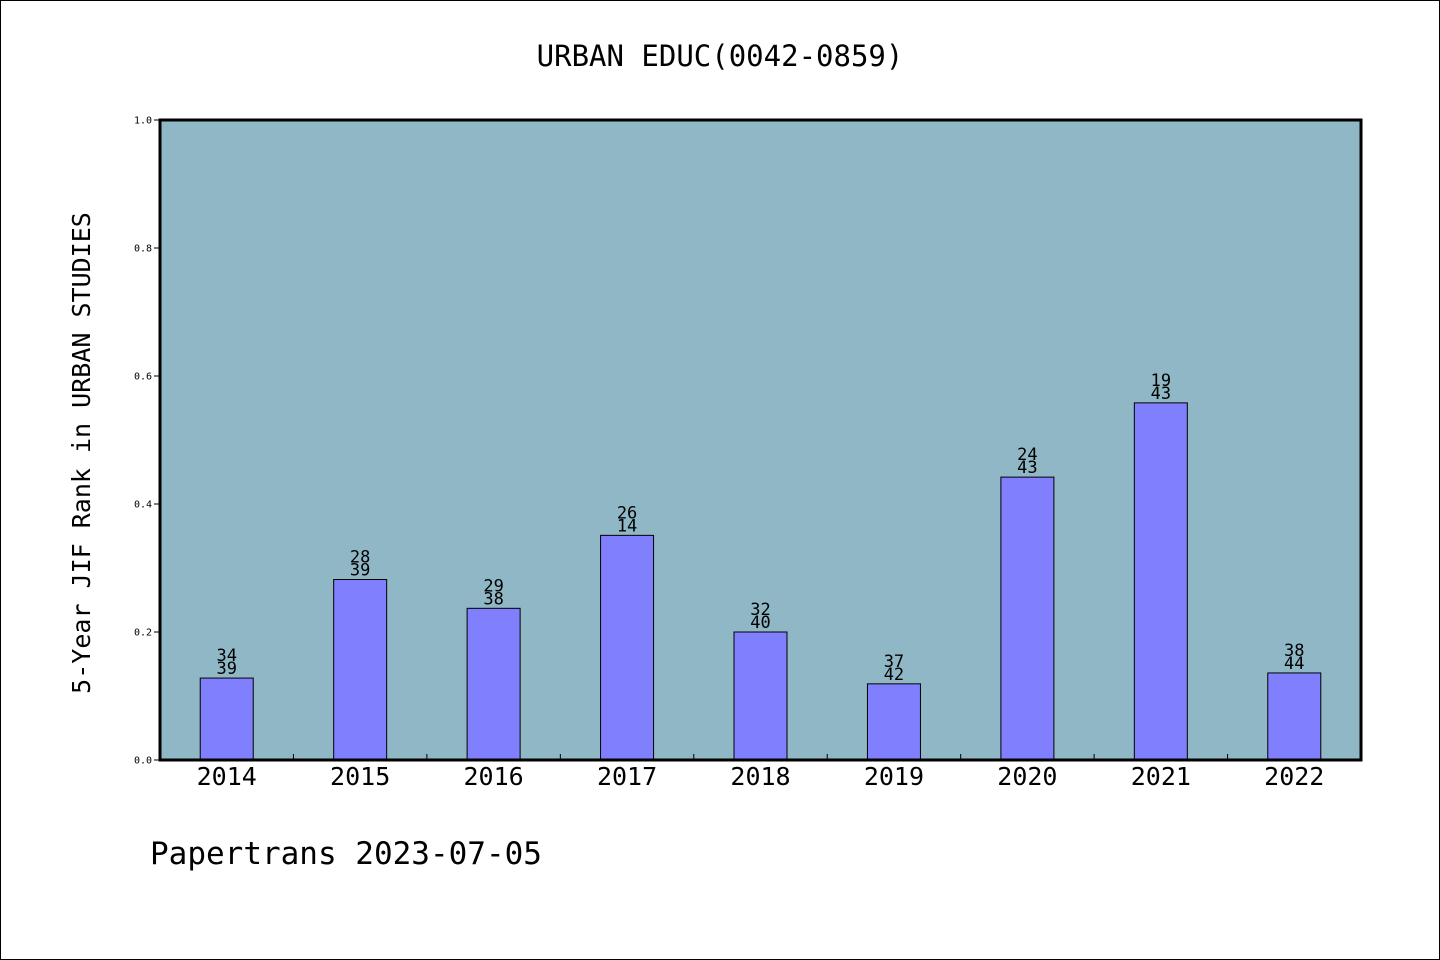 This screenshot has height=960, width=1440. I want to click on bar-2020, so click(1027, 618).